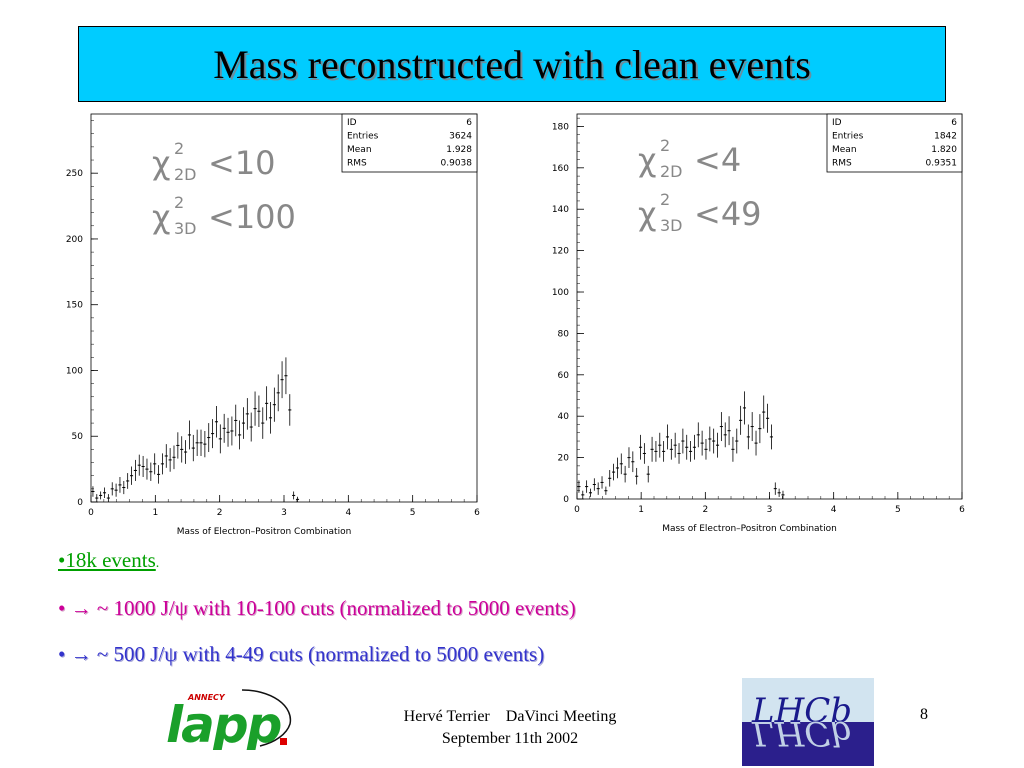 The width and height of the screenshot is (1024, 768). I want to click on annotation-relation: <4, so click(717, 160).